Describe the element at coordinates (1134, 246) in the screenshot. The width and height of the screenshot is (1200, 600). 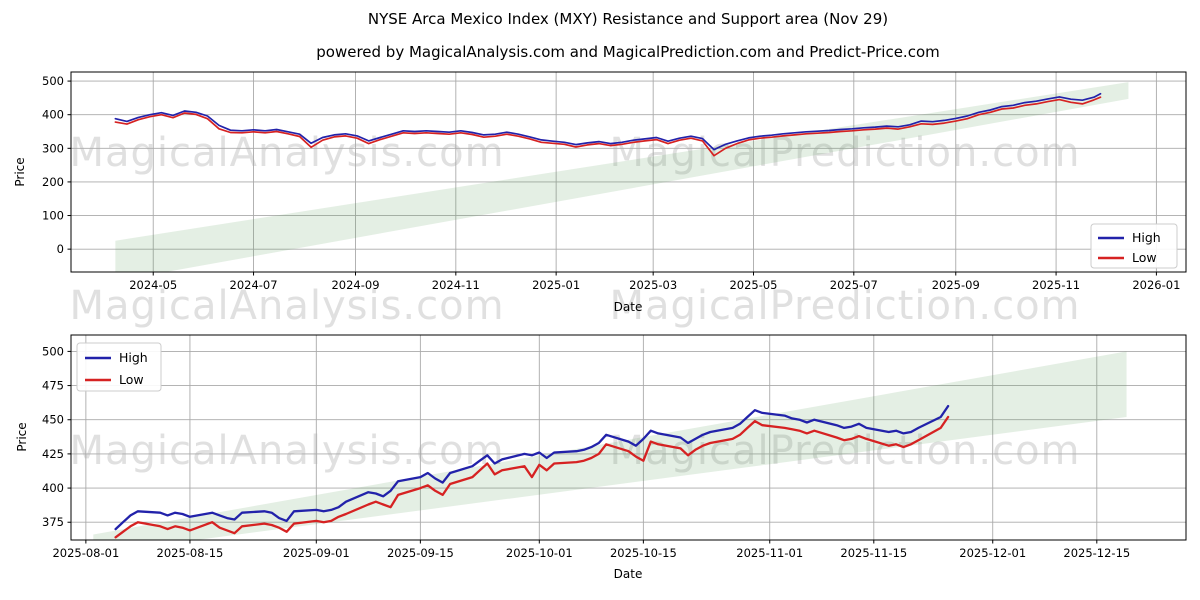
I see `top-legend: High Low` at that location.